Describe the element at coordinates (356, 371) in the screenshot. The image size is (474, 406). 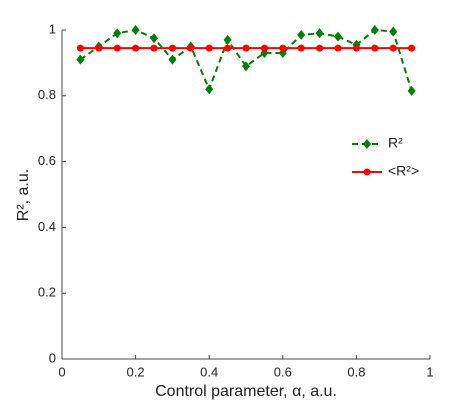
I see `x-tick-label: 0.8` at that location.